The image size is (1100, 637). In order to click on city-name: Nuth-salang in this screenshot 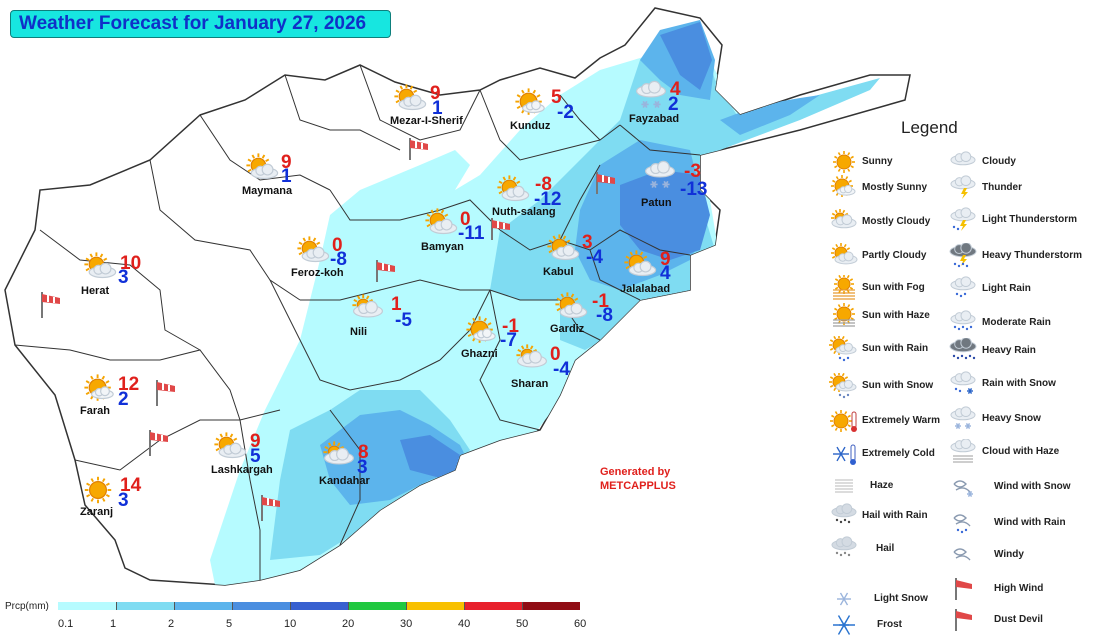, I will do `click(524, 212)`.